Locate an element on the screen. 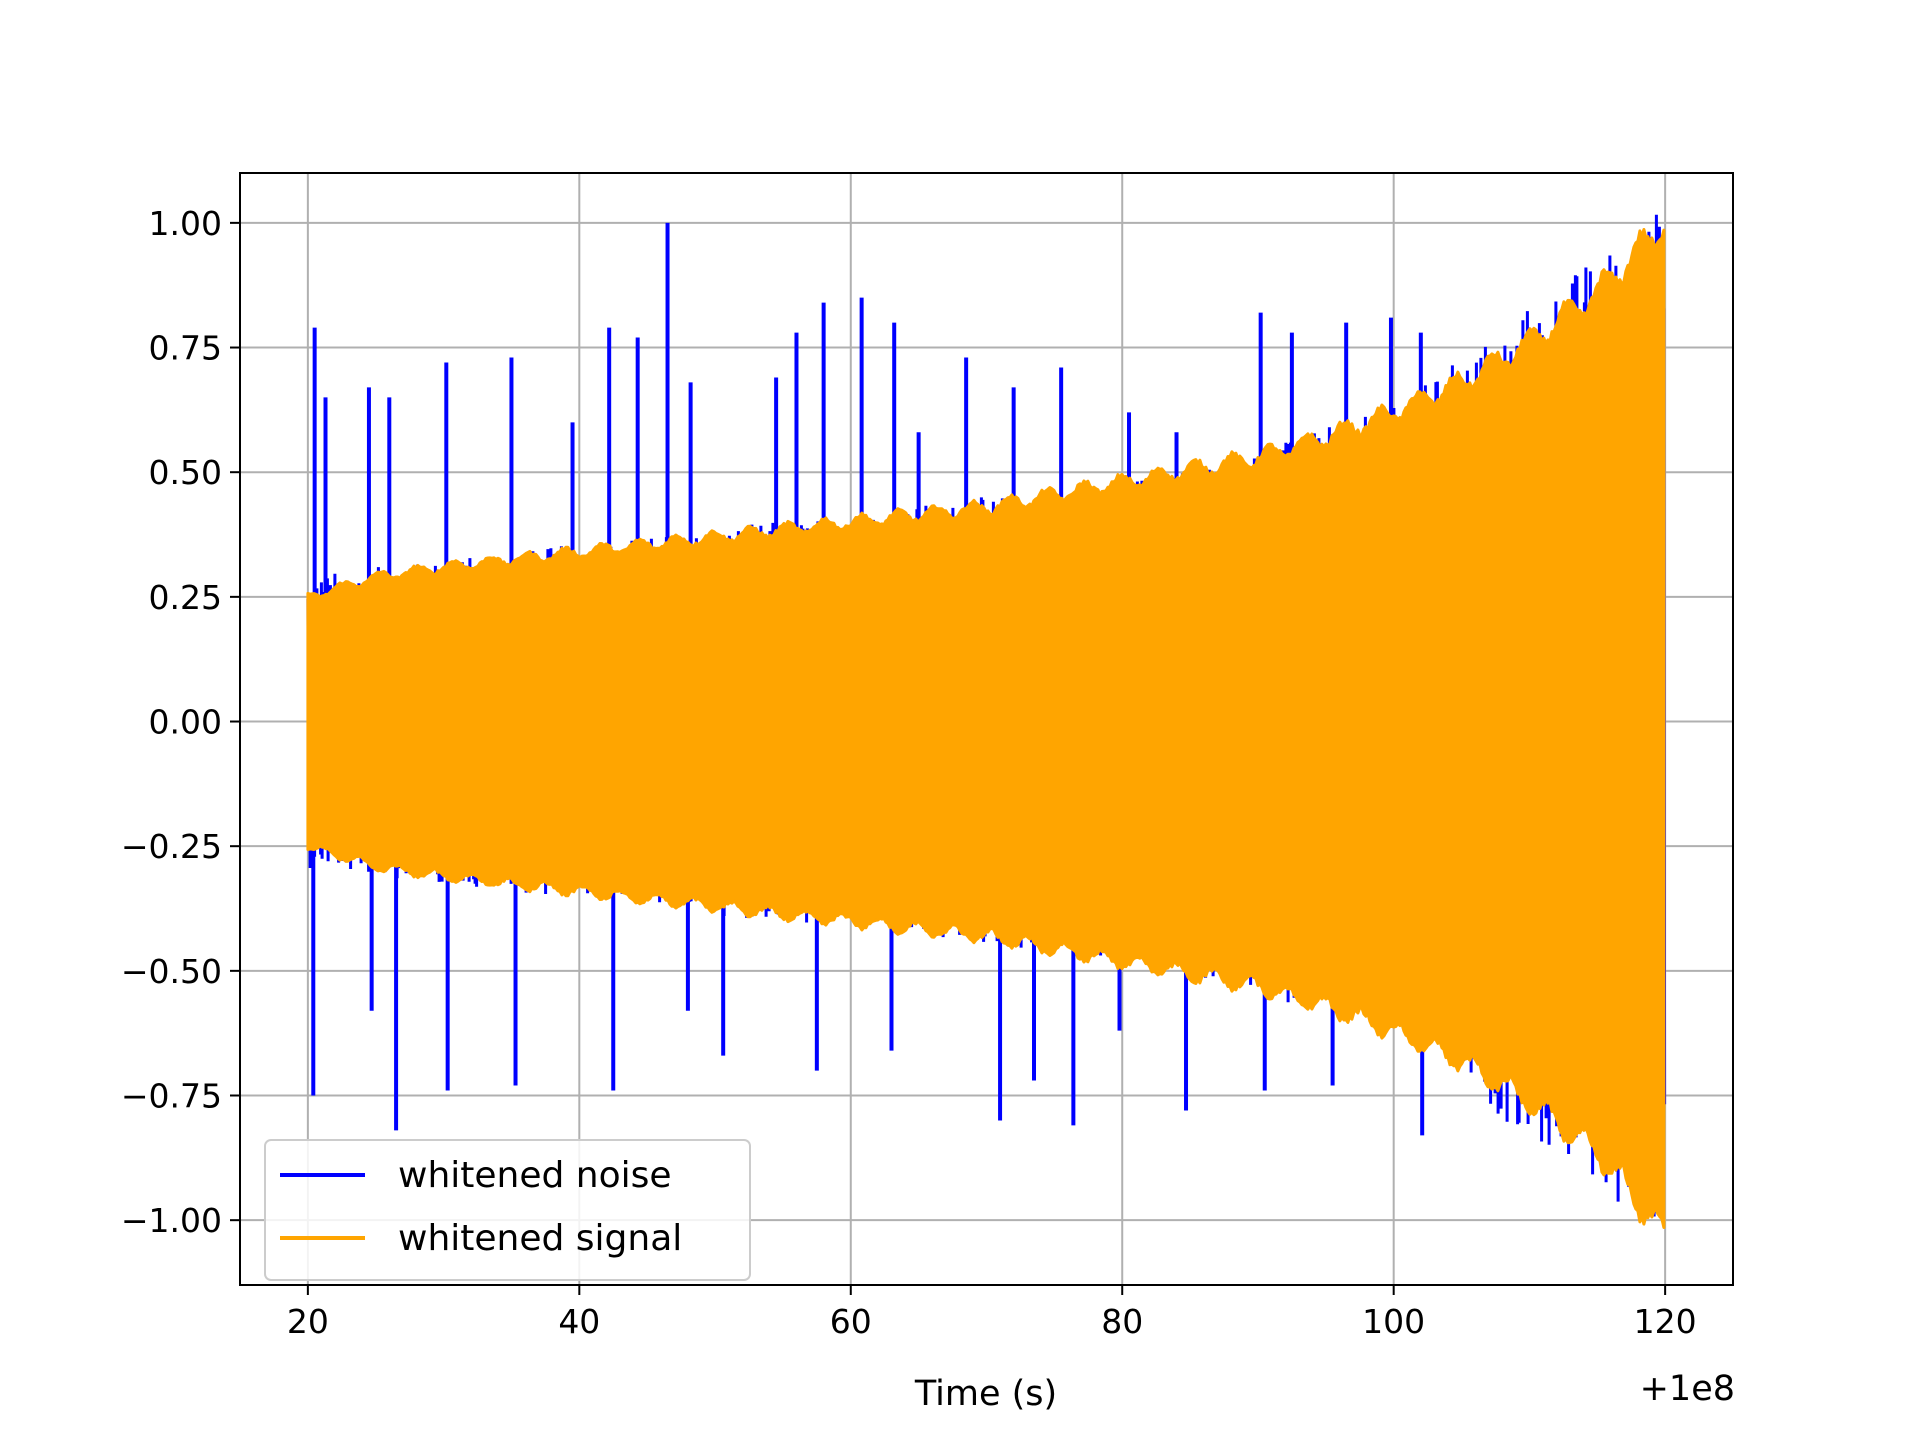 The height and width of the screenshot is (1440, 1920). y-tick-label: 0.75 is located at coordinates (185, 348).